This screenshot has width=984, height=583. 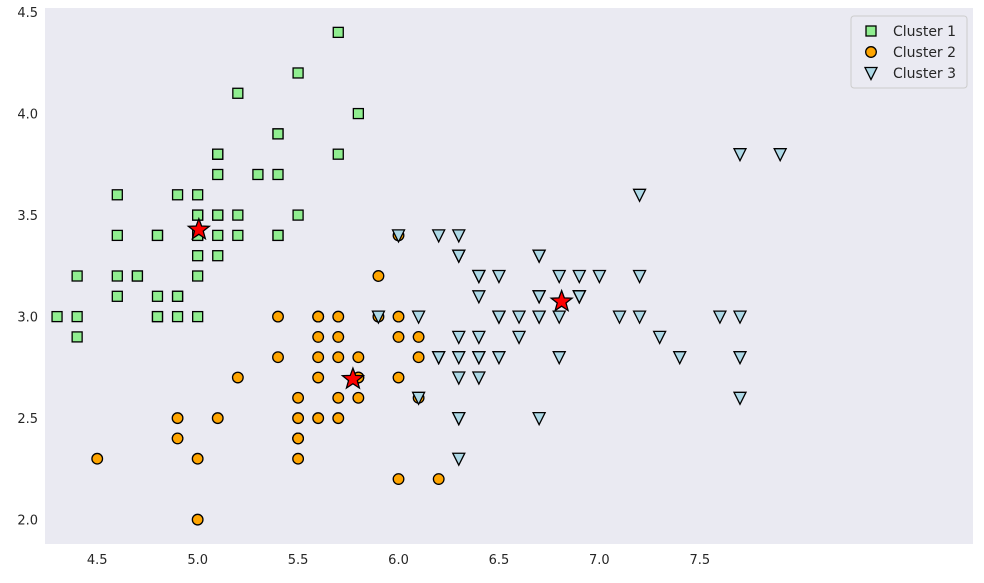 What do you see at coordinates (27, 216) in the screenshot?
I see `y-tick-label: 3.5` at bounding box center [27, 216].